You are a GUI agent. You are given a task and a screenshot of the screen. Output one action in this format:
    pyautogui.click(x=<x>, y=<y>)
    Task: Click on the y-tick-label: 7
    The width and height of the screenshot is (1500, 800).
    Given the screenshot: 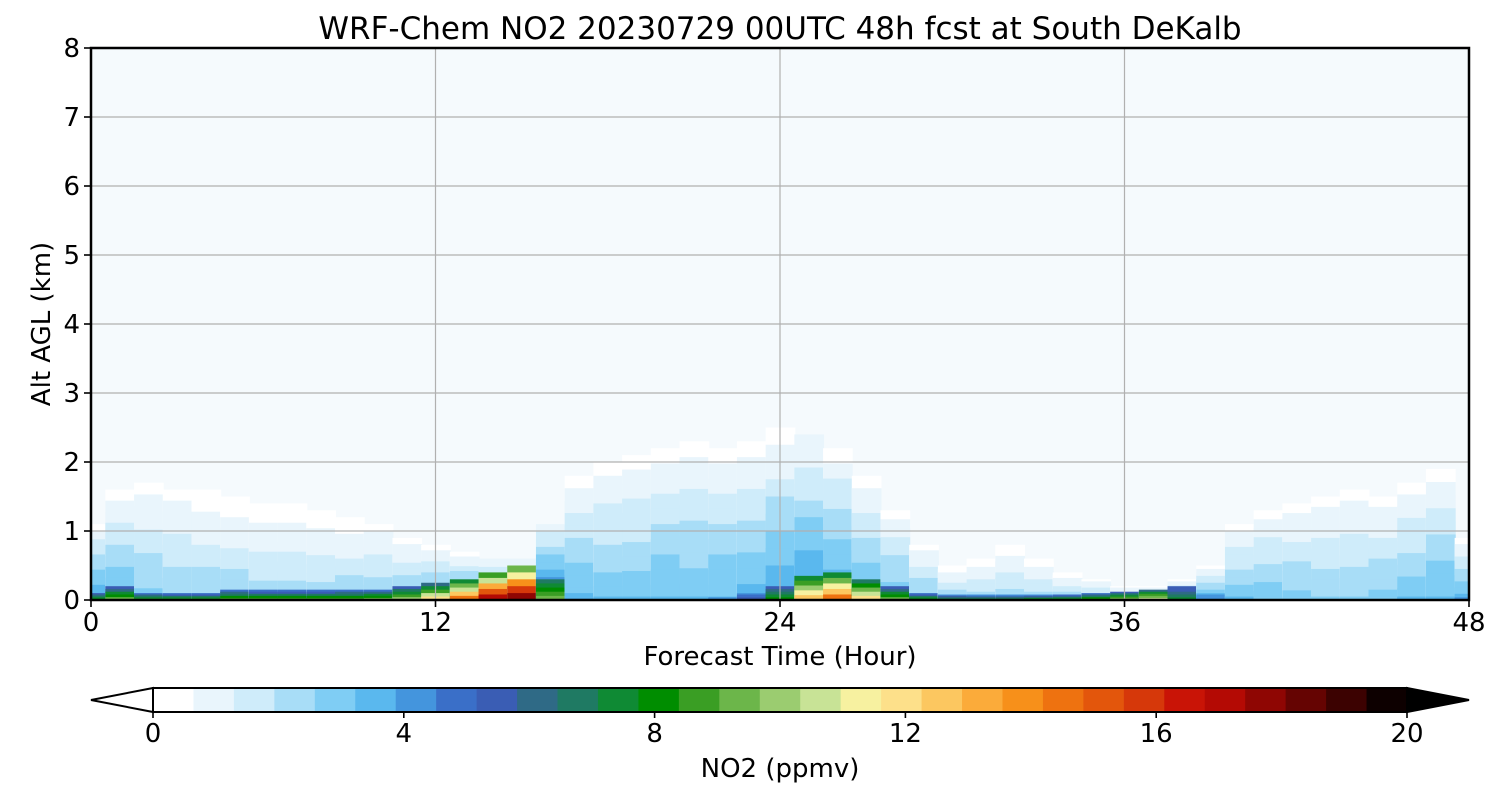 What is the action you would take?
    pyautogui.click(x=71, y=118)
    